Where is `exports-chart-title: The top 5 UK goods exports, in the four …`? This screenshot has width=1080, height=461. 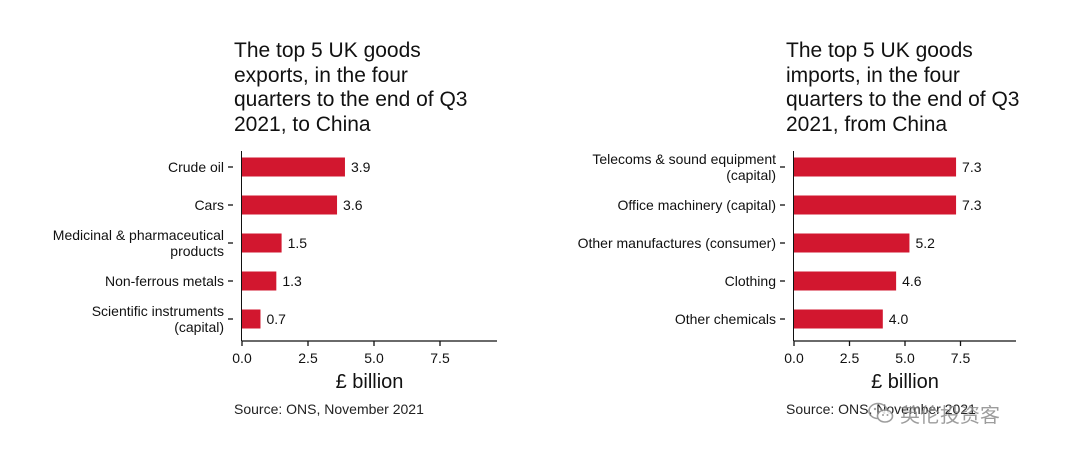
exports-chart-title: The top 5 UK goods exports, in the four … is located at coordinates (351, 87).